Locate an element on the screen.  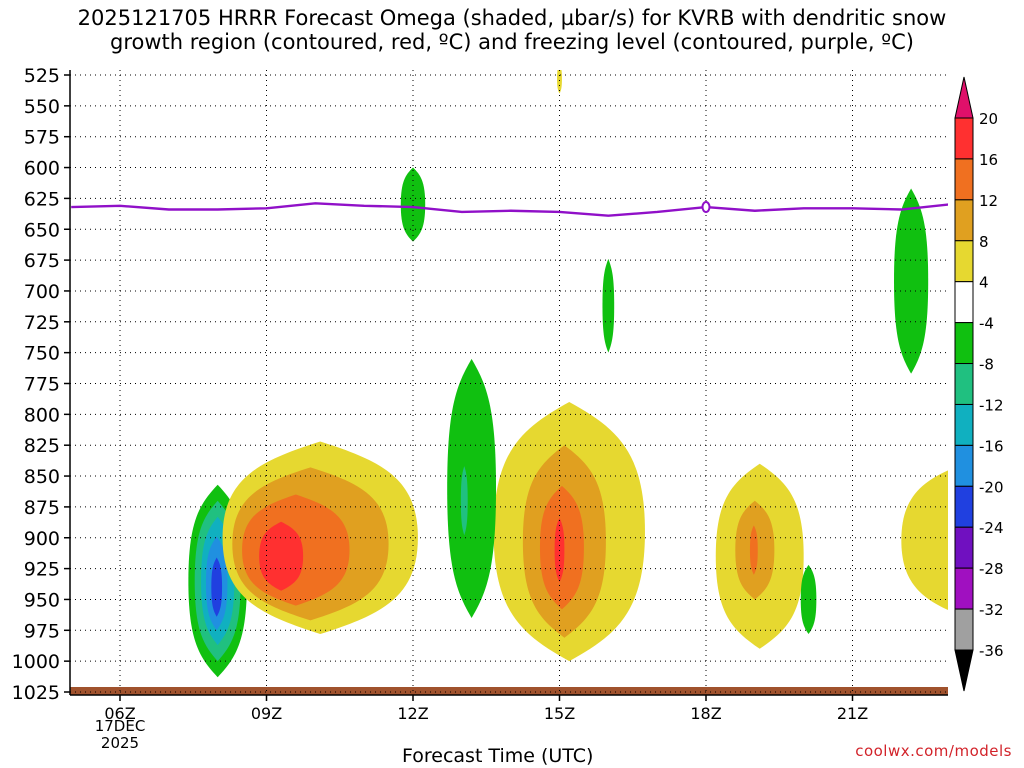
ground-surface is located at coordinates (509, 691).